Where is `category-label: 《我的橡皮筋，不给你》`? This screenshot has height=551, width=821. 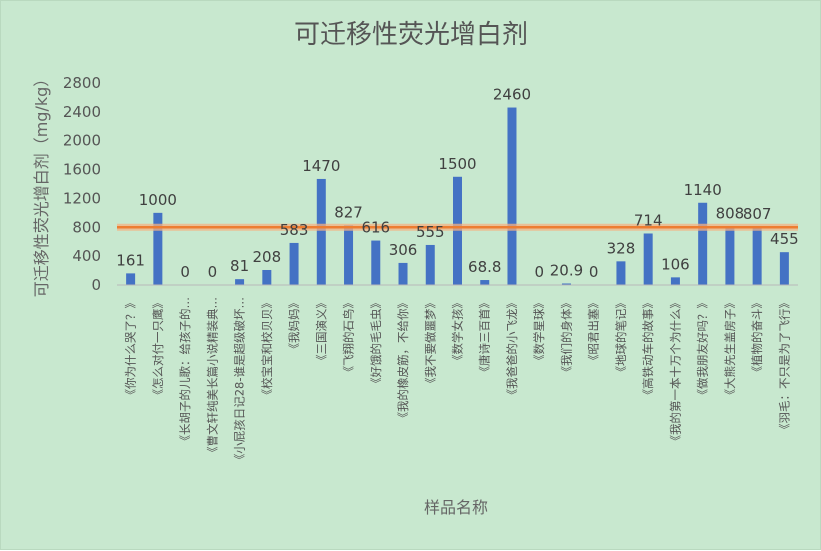 category-label: 《我的橡皮筋，不给你》 is located at coordinates (403, 360).